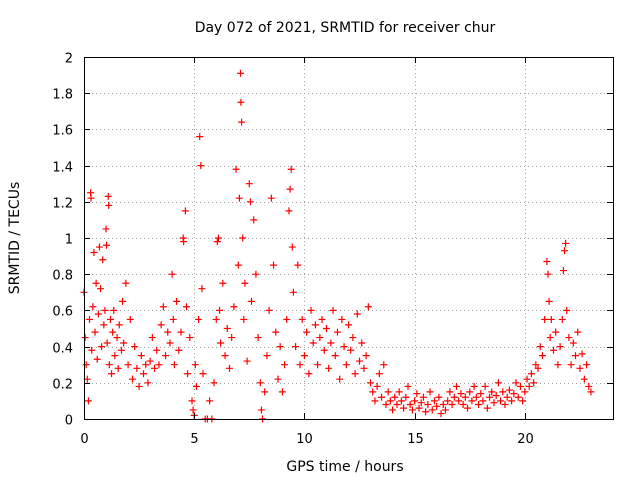 This screenshot has height=480, width=640. I want to click on y-tick-label: 0.6, so click(62, 312).